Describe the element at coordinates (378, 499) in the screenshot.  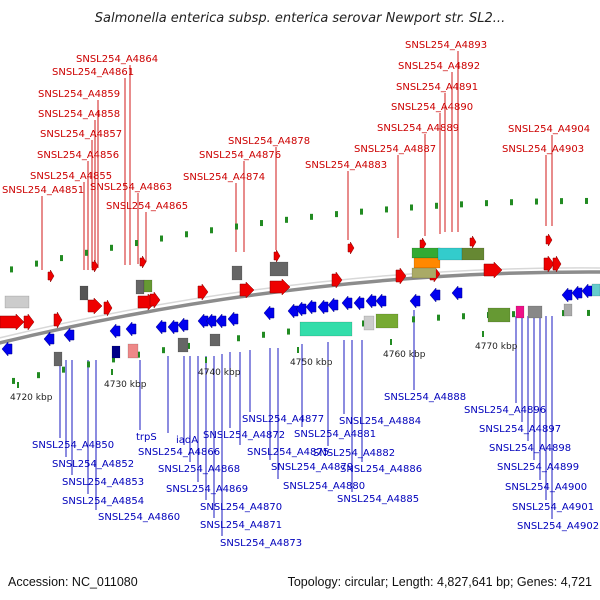
I see `reverse-gene-label: SNSL254_A4885` at that location.